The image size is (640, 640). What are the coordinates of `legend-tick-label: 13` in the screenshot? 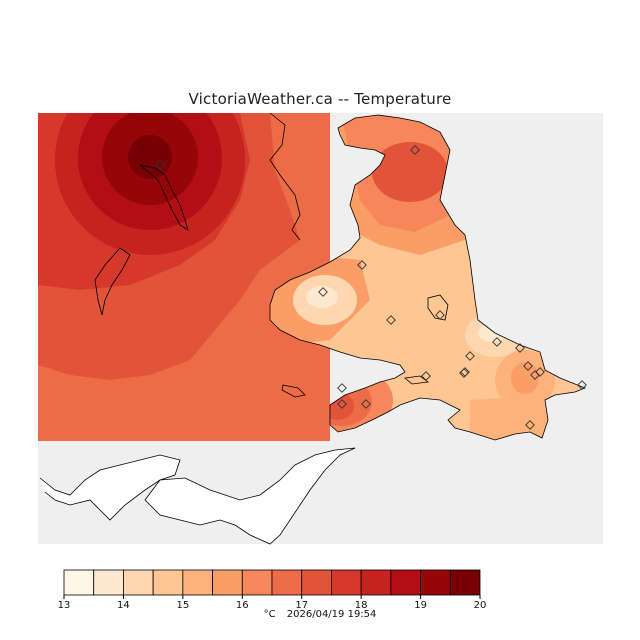 It's located at (64, 605).